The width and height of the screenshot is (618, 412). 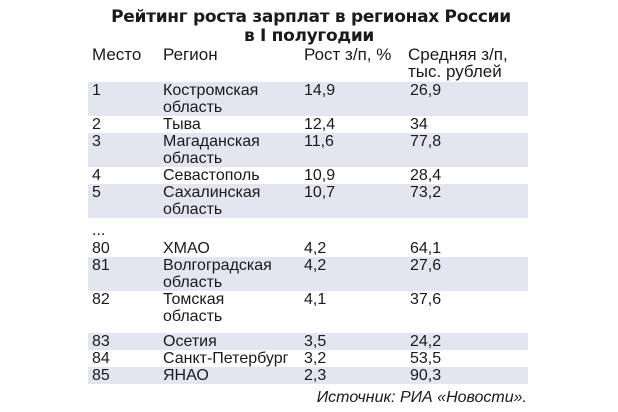 I want to click on source-note: Источник: РИА «Новости»., so click(x=421, y=397).